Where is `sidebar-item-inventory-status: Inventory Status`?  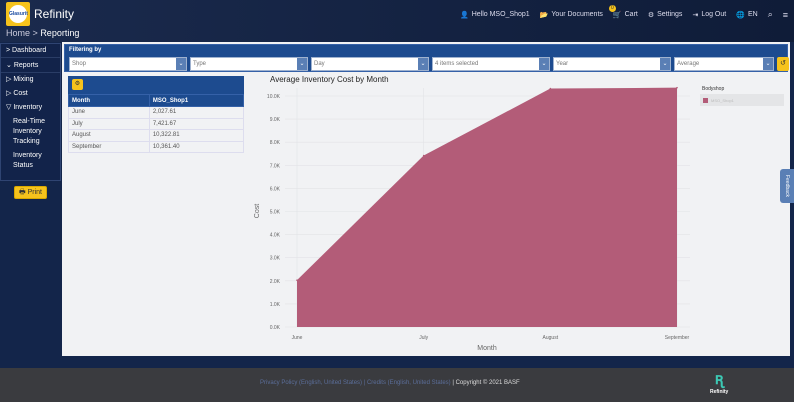
sidebar-item-inventory-status: Inventory Status is located at coordinates (30, 161).